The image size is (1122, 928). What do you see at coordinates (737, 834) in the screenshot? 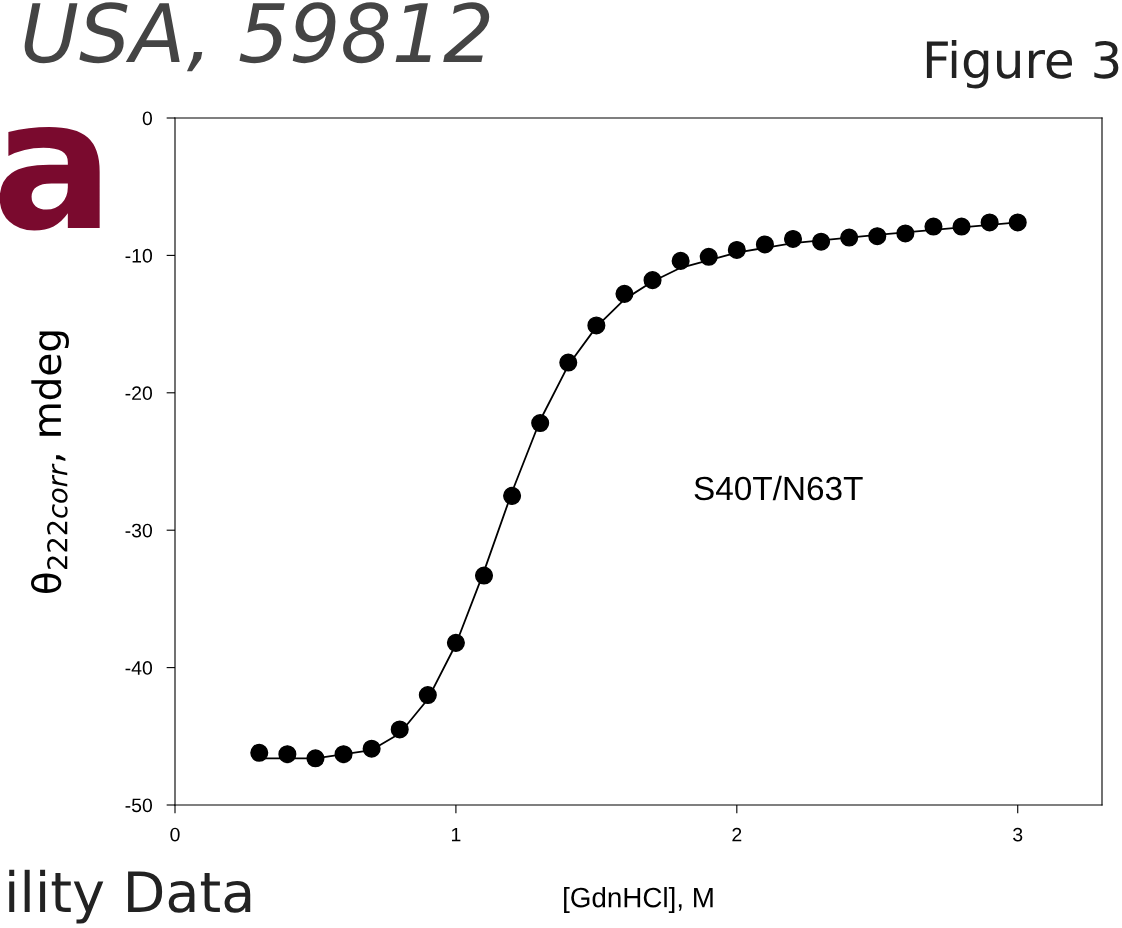
I see `x-tick-label: 2` at bounding box center [737, 834].